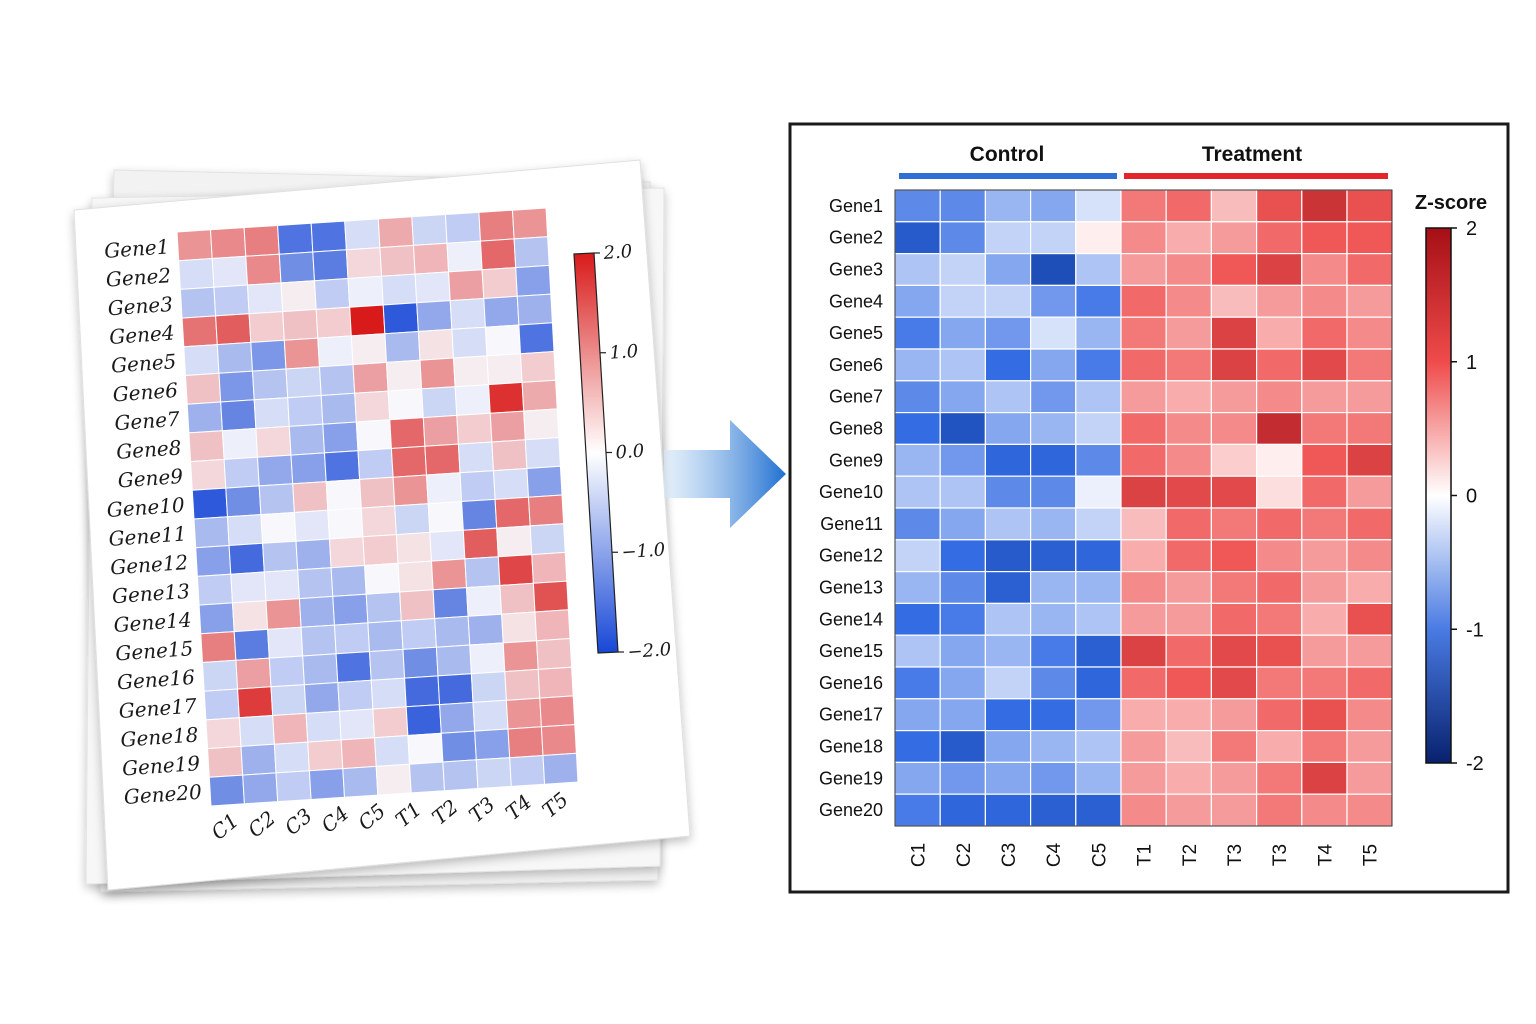 Image resolution: width=1536 pixels, height=1024 pixels. Describe the element at coordinates (1256, 161) in the screenshot. I see `group-header-treatment: Treatment` at that location.